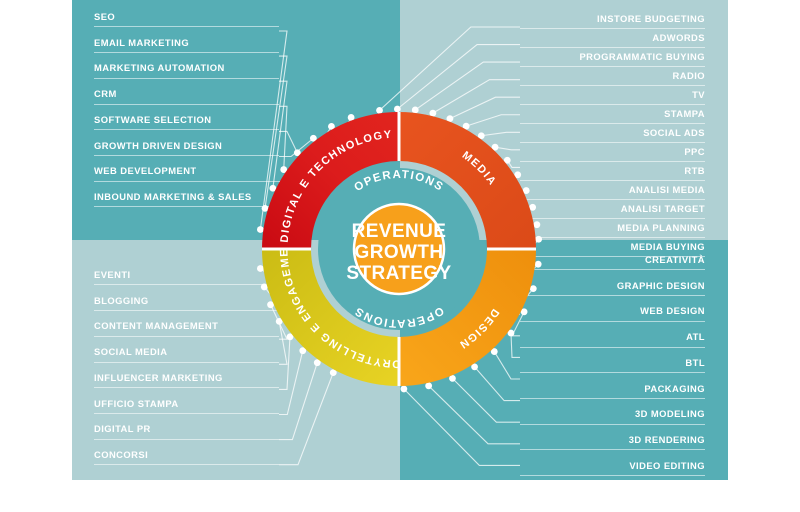 The image size is (800, 512). Describe the element at coordinates (612, 494) in the screenshot. I see `label-design-item: USER EXPERIENCE` at that location.